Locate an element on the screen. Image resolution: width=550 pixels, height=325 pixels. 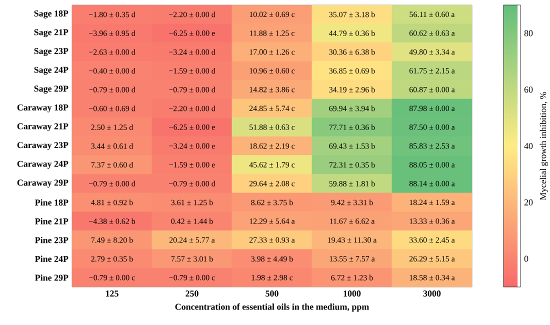
y-tick-label: Pine 21P is located at coordinates (51, 221).